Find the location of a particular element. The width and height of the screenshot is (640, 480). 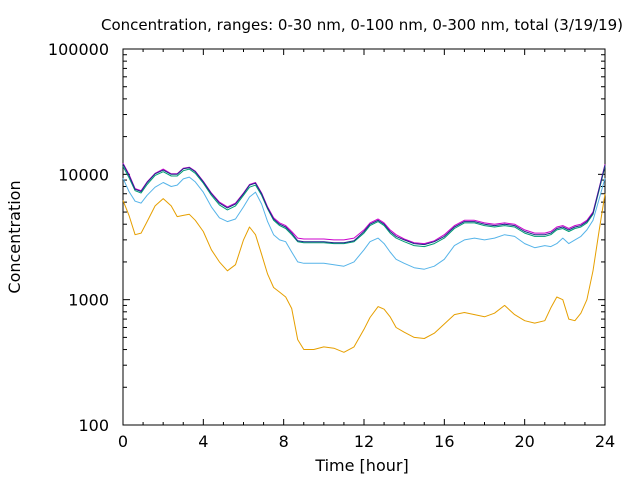

x-tick-label: 4 is located at coordinates (203, 441).